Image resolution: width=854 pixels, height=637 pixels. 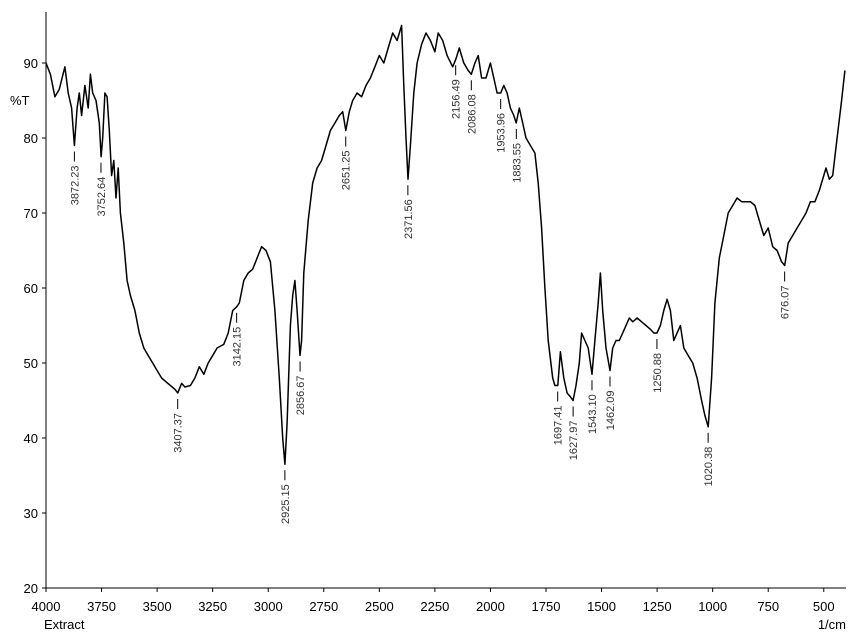 I want to click on peak-label: 676.07, so click(x=786, y=303).